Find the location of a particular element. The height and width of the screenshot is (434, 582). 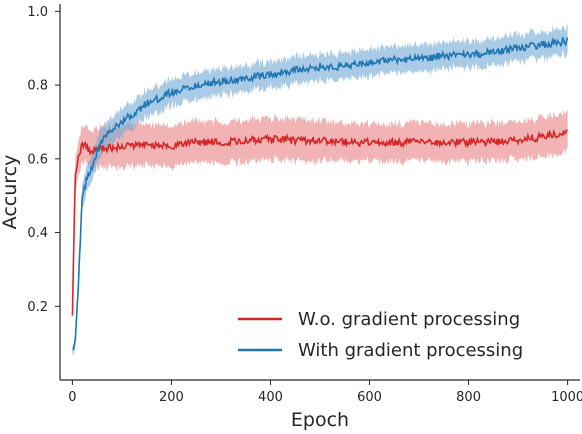

y-tick-label: 0.4 is located at coordinates (37, 233).